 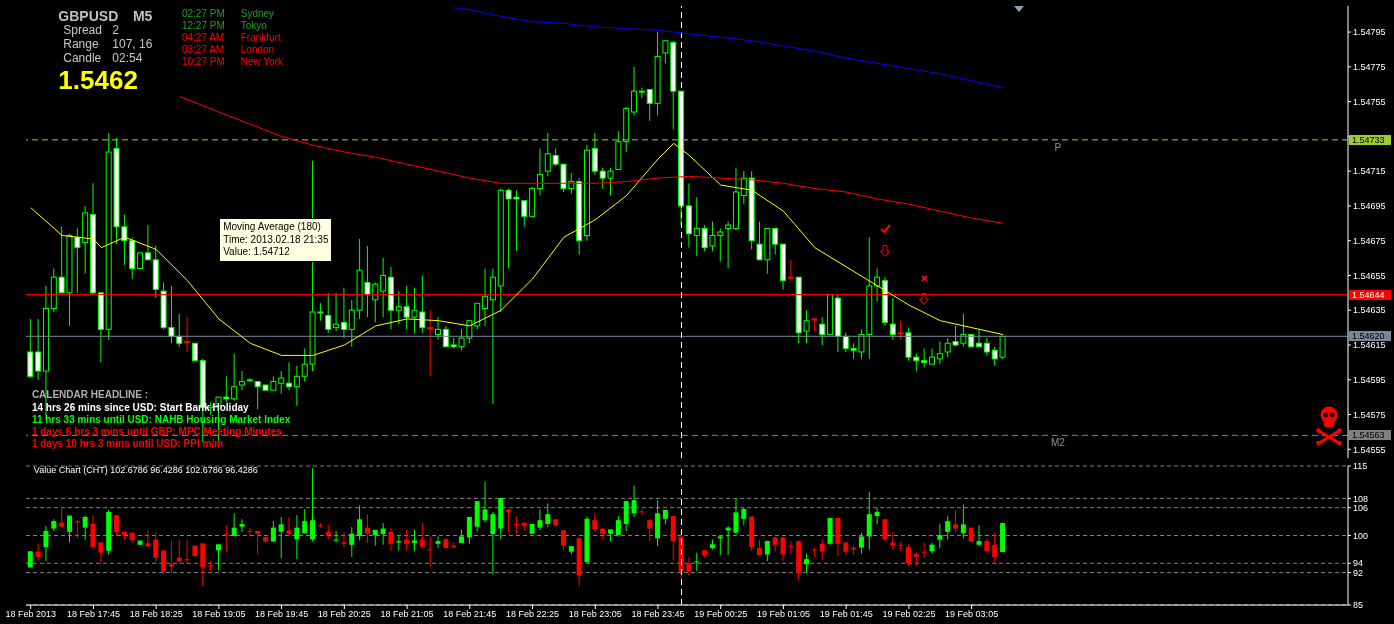 What do you see at coordinates (203, 26) in the screenshot?
I see `annotation: 12:27 PM` at bounding box center [203, 26].